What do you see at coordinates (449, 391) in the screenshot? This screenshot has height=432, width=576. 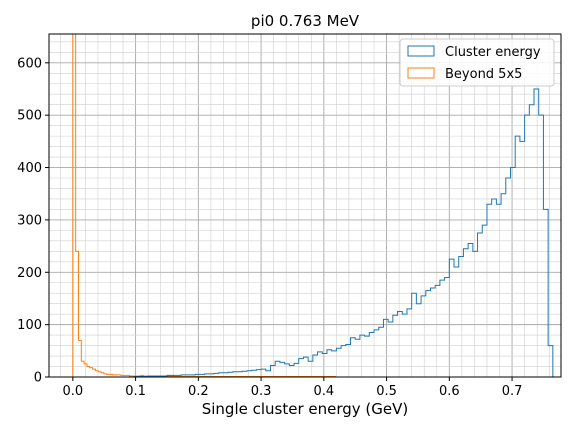 I see `x-tick-label: 0.6` at bounding box center [449, 391].